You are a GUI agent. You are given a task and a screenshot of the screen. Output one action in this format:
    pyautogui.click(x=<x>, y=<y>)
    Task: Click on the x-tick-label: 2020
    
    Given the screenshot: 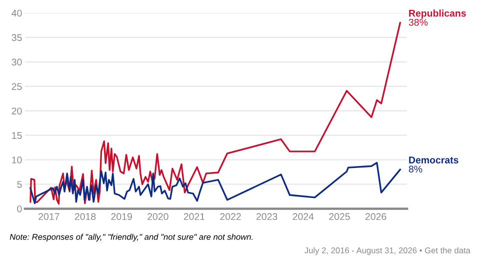 What is the action you would take?
    pyautogui.click(x=158, y=216)
    